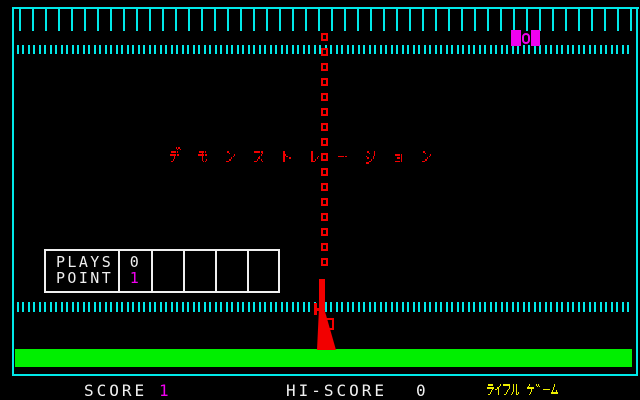 The height and width of the screenshot is (400, 640). I want to click on target-ring, so click(525, 38).